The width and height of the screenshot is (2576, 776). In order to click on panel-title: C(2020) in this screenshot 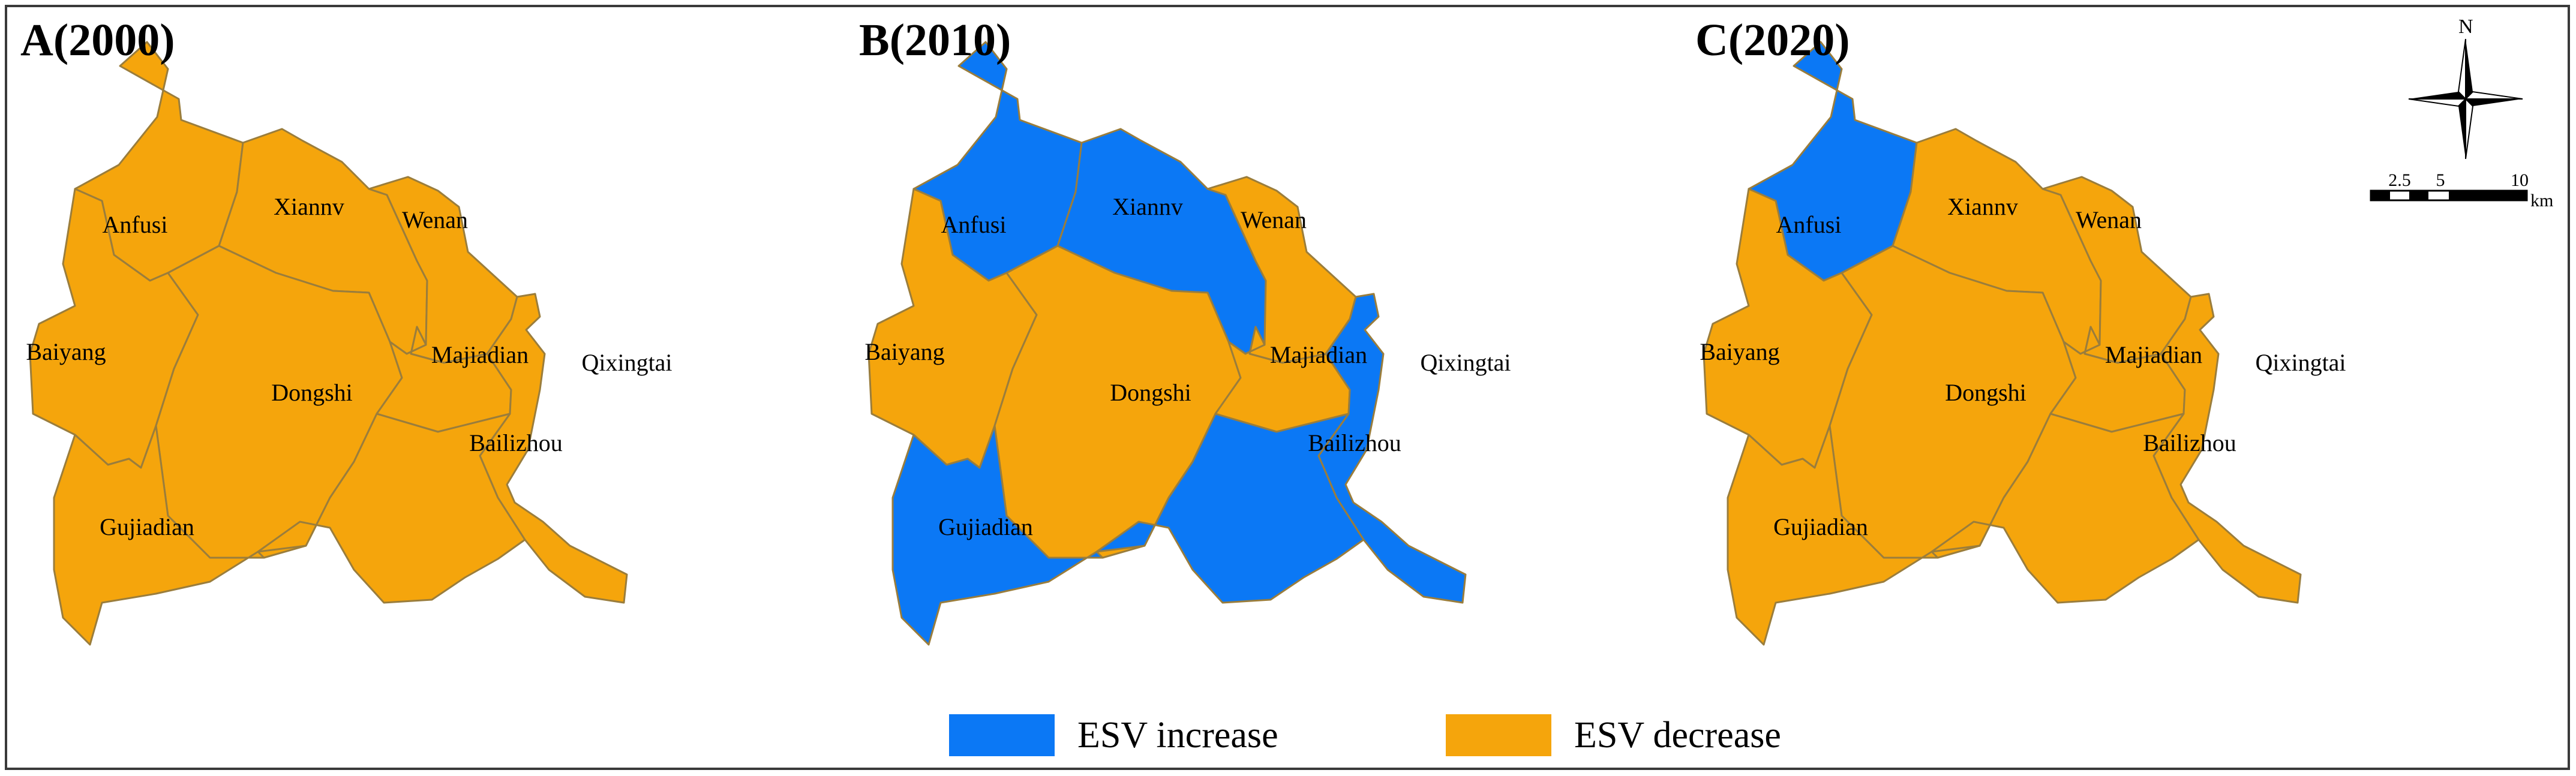, I will do `click(1772, 40)`.